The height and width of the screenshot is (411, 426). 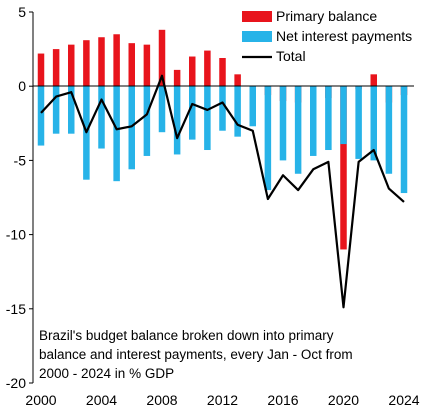 I want to click on x-tick-label: 2016, so click(x=282, y=400).